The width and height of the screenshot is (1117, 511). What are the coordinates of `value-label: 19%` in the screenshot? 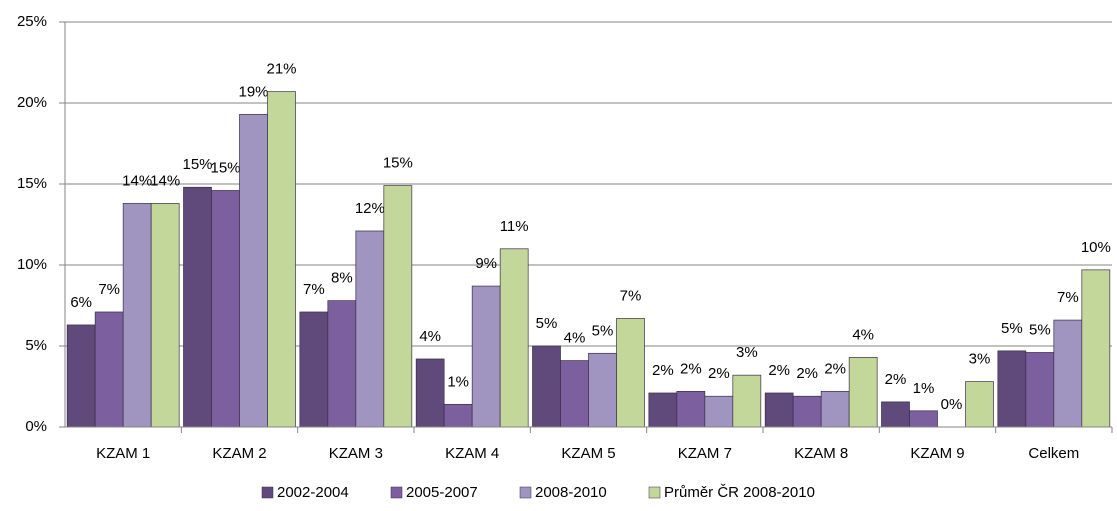 It's located at (253, 91).